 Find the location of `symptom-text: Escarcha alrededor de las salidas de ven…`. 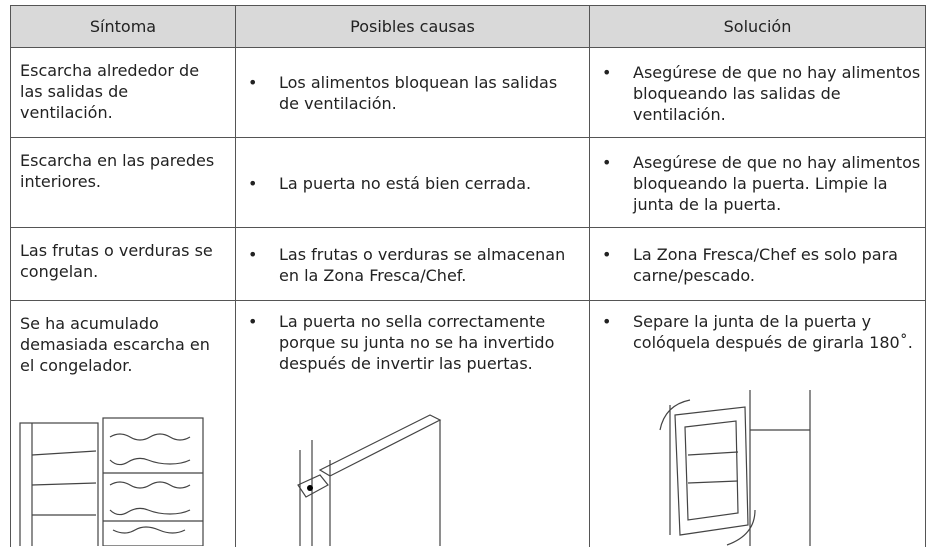

symptom-text: Escarcha alrededor de las salidas de ven… is located at coordinates (110, 91).